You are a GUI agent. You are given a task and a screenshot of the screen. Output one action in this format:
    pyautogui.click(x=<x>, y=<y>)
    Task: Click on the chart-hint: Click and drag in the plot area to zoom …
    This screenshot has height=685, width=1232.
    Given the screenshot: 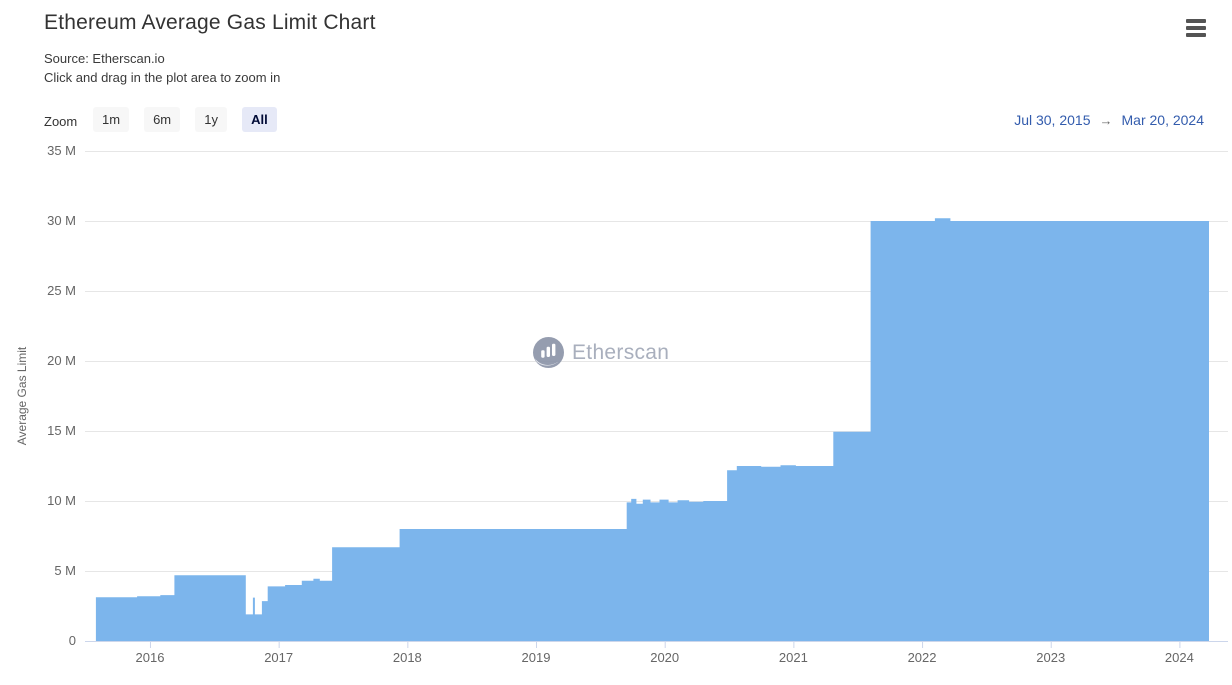 What is the action you would take?
    pyautogui.click(x=162, y=77)
    